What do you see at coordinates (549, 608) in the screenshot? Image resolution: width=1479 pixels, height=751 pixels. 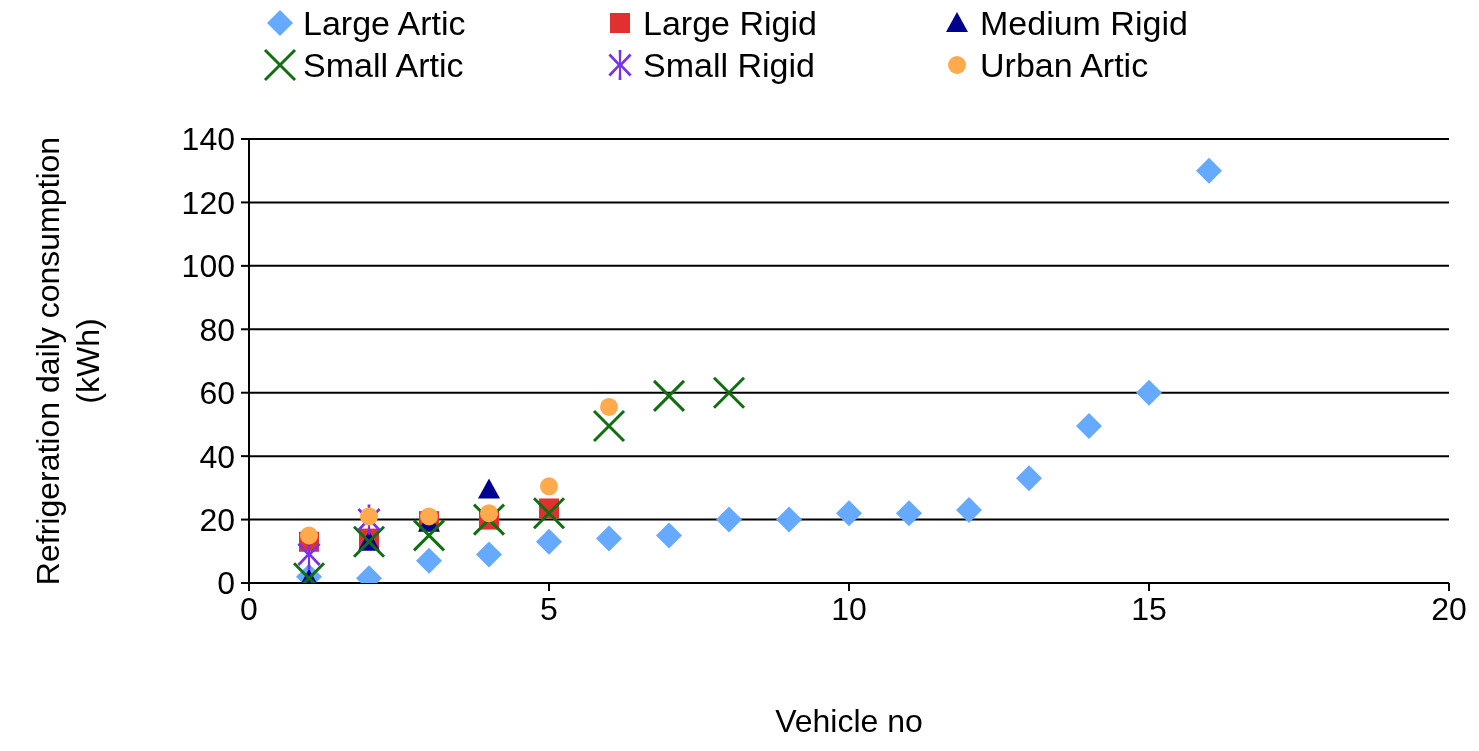 I see `x-tick-label: 5` at bounding box center [549, 608].